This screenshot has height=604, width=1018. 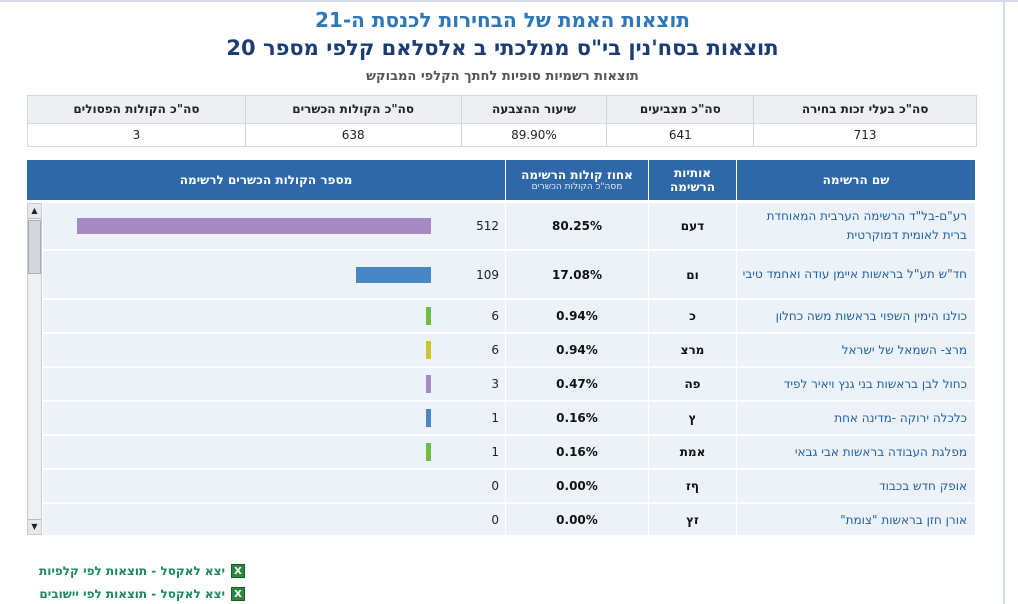 What do you see at coordinates (577, 175) in the screenshot?
I see `header-pct-line1: אחוז קולות הרשימה` at bounding box center [577, 175].